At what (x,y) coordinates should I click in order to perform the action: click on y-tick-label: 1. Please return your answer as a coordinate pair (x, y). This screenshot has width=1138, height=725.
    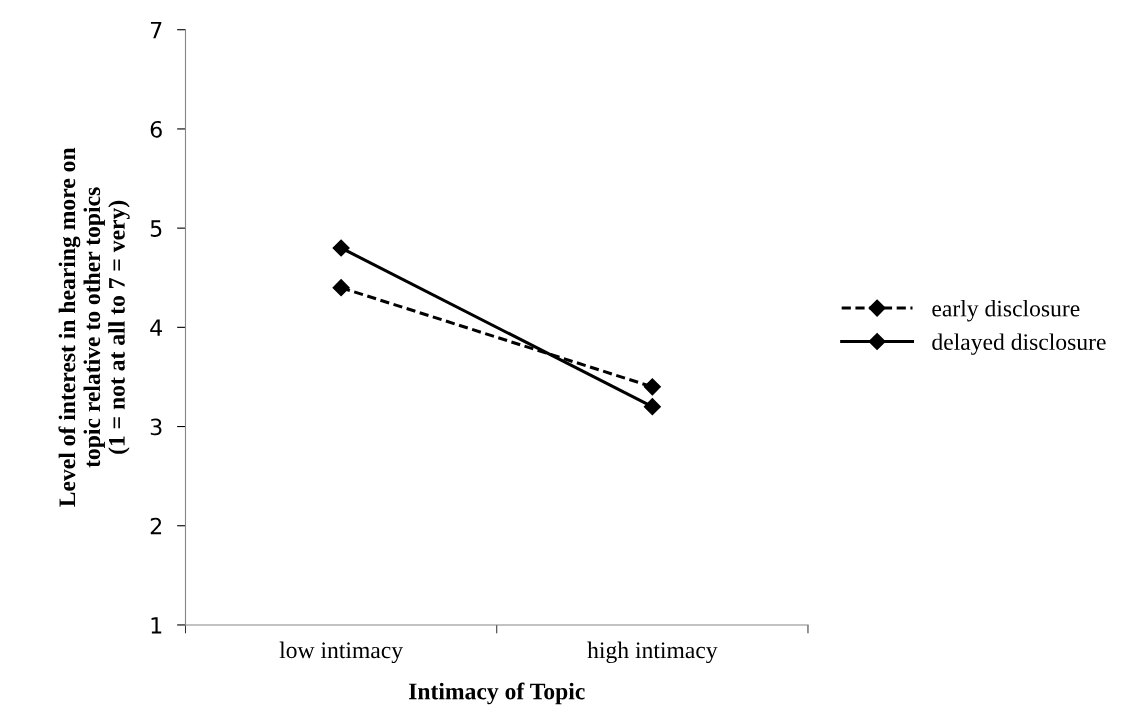
    Looking at the image, I should click on (156, 625).